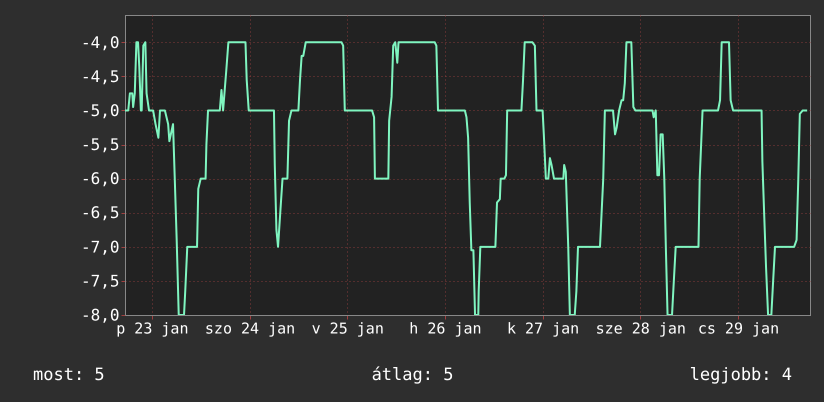 Image resolution: width=824 pixels, height=402 pixels. What do you see at coordinates (100, 280) in the screenshot?
I see `y-tick-label: -7,5` at bounding box center [100, 280].